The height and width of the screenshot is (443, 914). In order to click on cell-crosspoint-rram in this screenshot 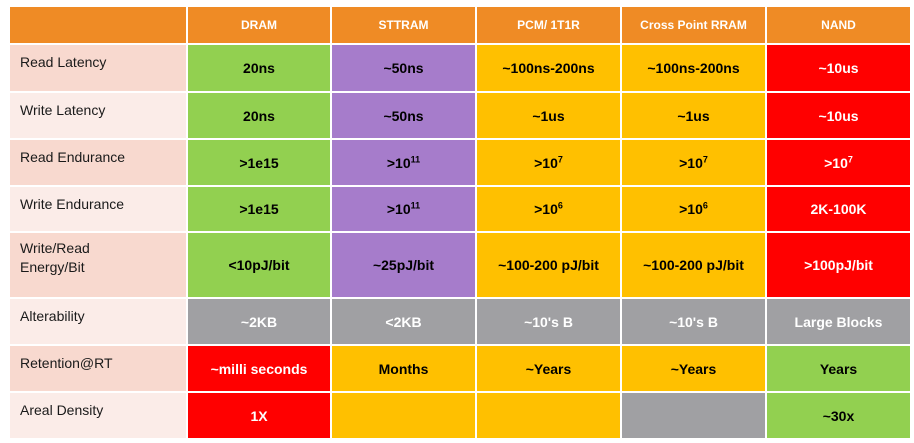, I will do `click(693, 415)`.